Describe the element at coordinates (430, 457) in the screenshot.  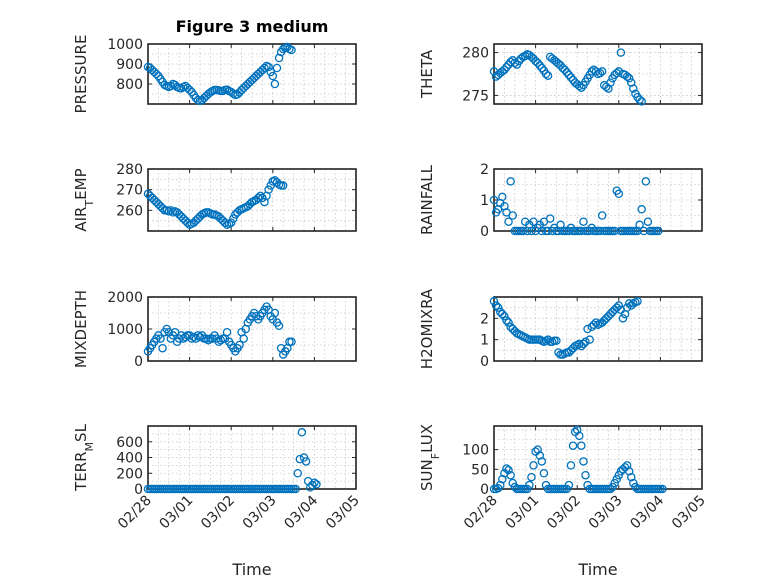
I see `y-axis-label: SUNFLUX` at that location.